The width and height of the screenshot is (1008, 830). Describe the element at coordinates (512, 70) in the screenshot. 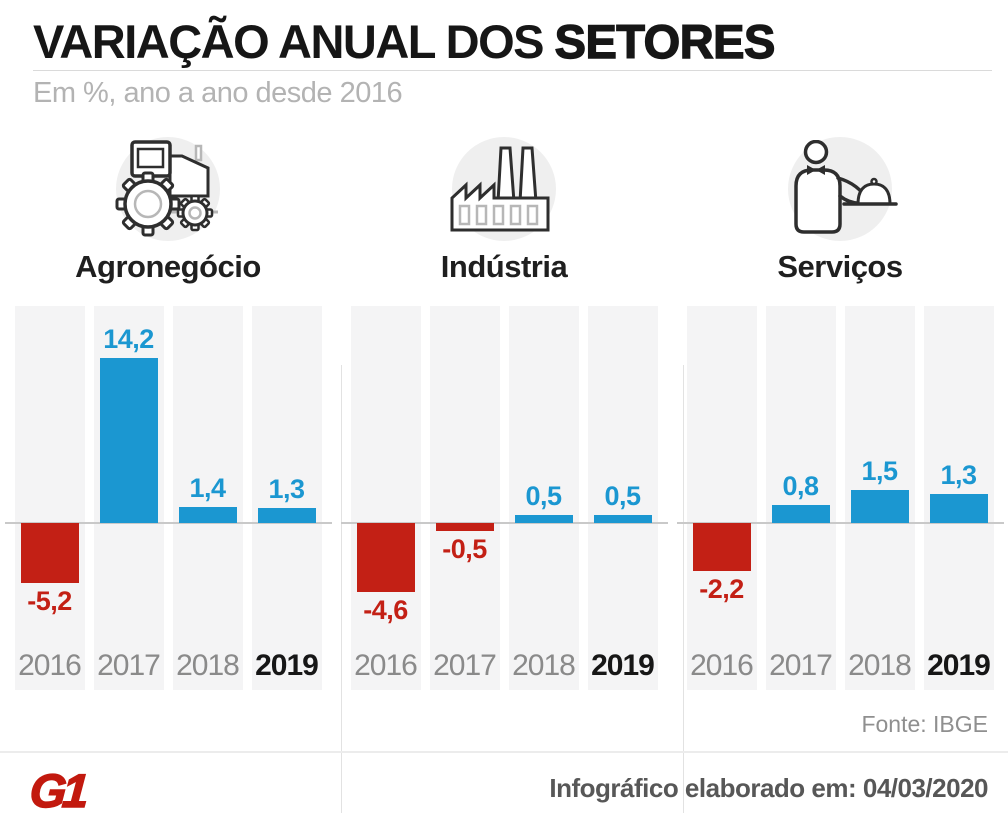

I see `title-divider` at that location.